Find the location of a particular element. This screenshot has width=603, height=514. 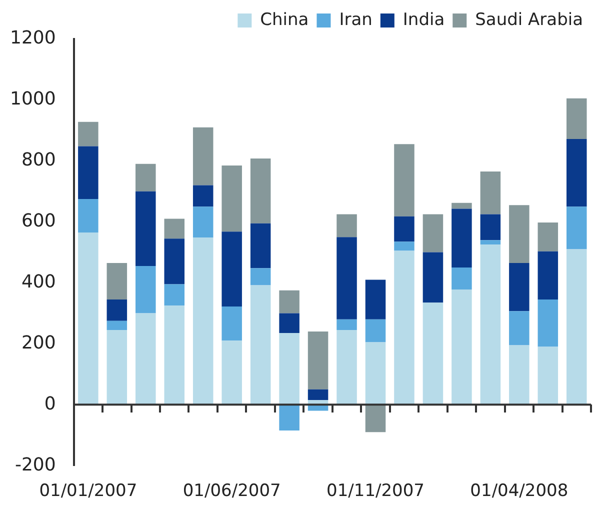

x-tick-label: 01/01/2007 is located at coordinates (88, 491).